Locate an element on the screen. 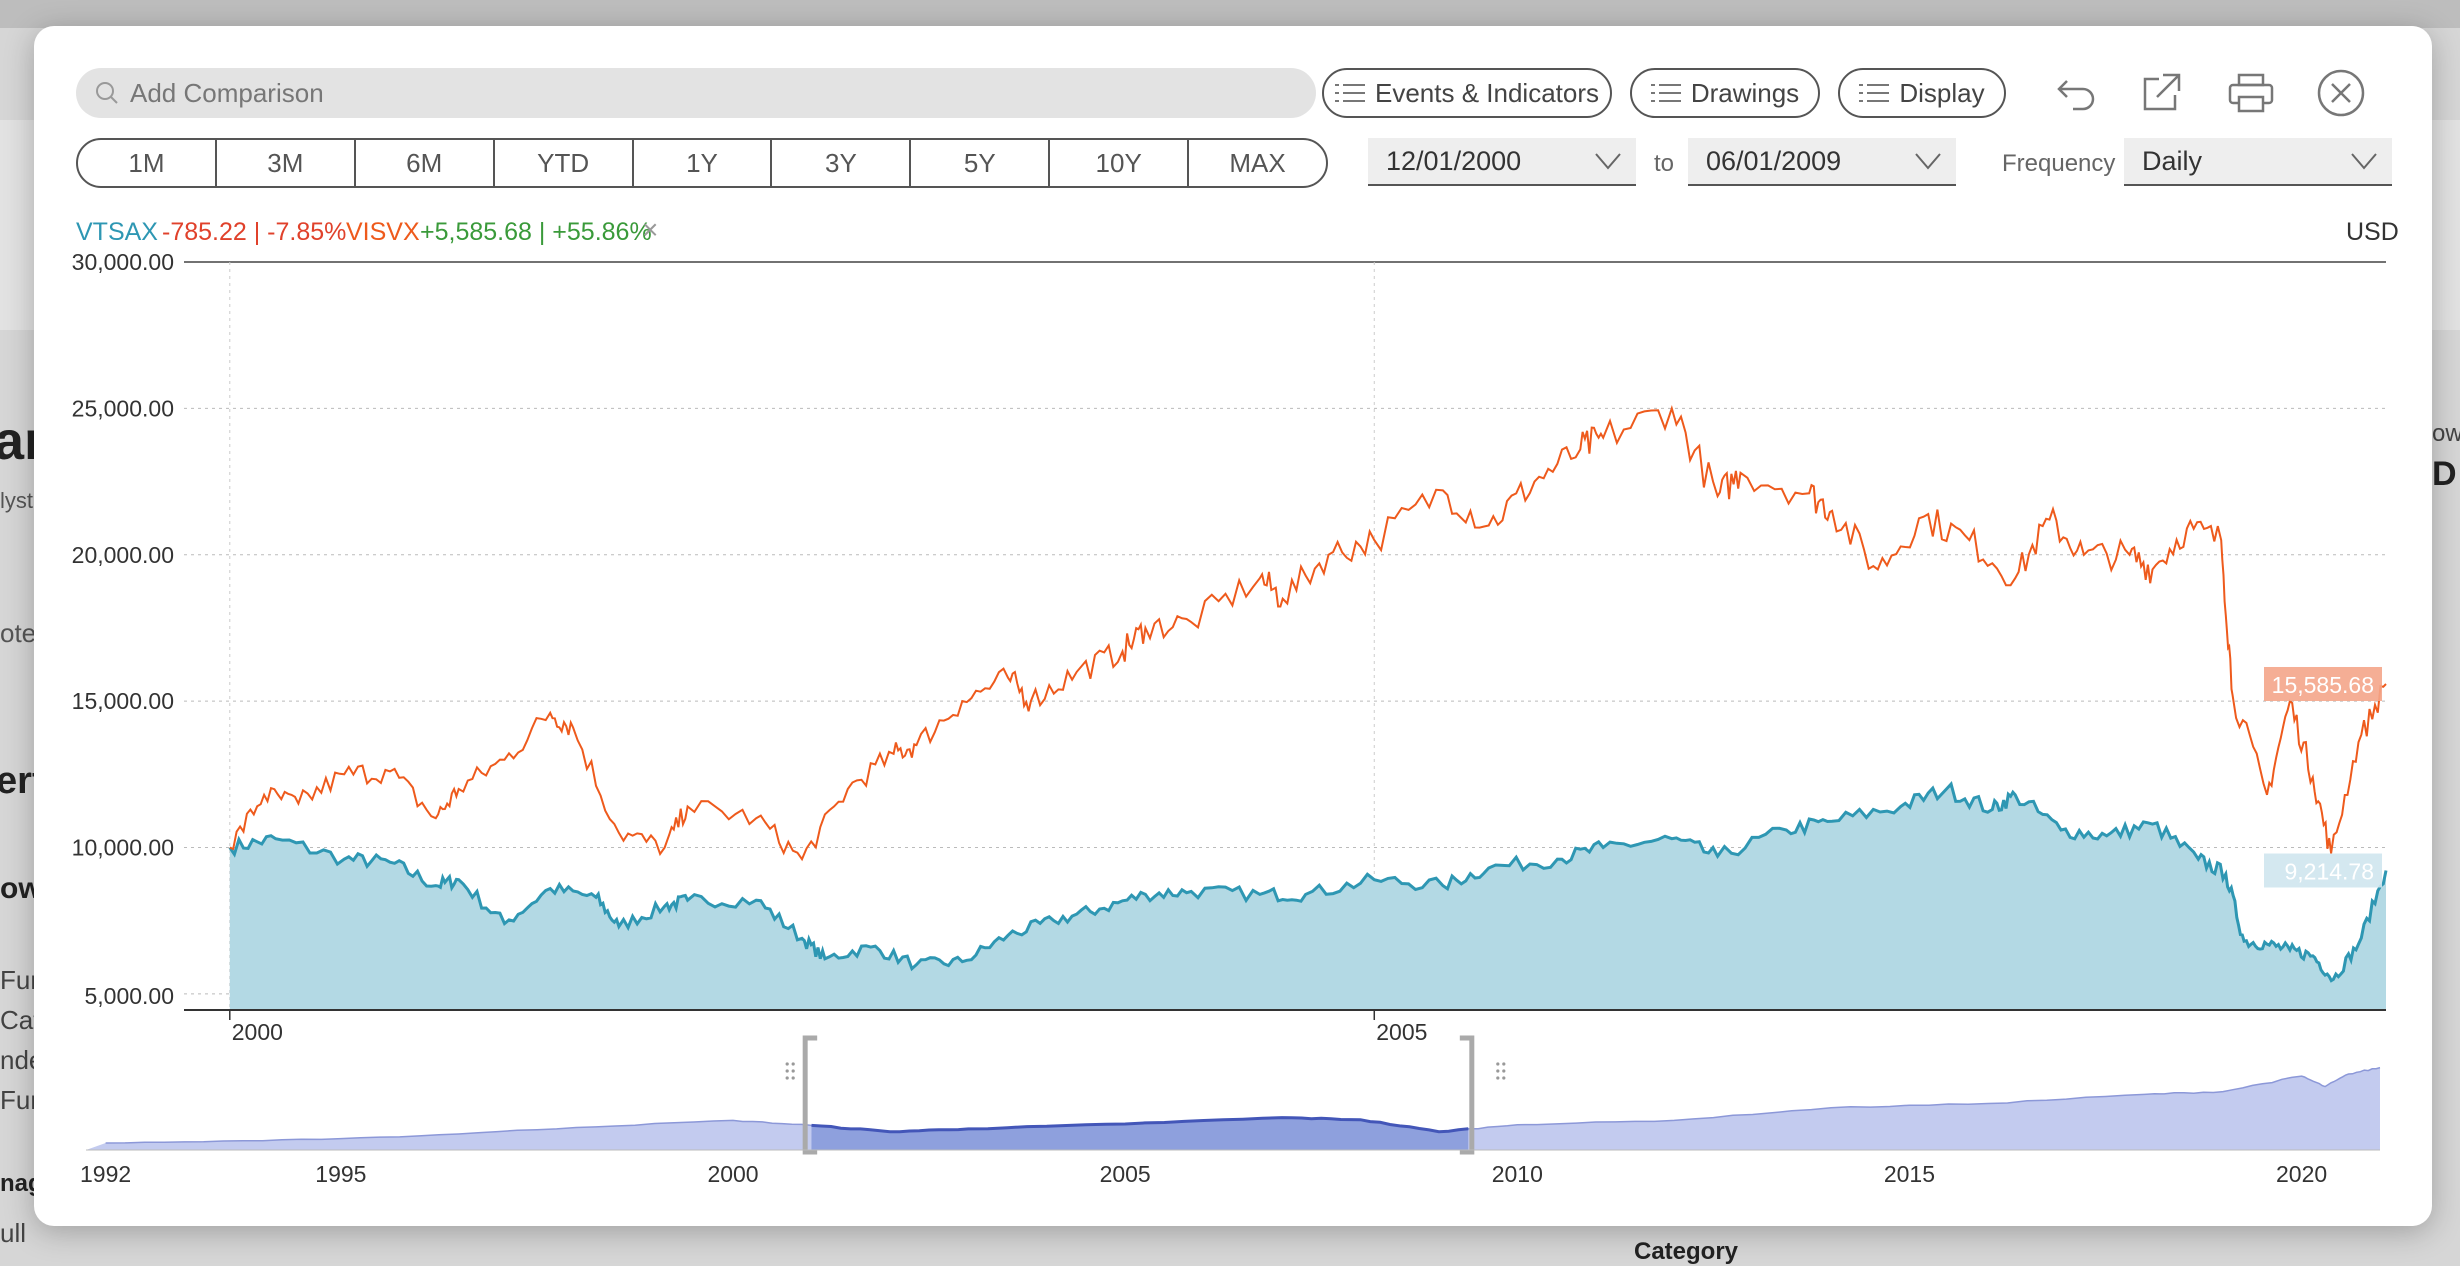 The image size is (2460, 1266). search-input is located at coordinates (680, 93).